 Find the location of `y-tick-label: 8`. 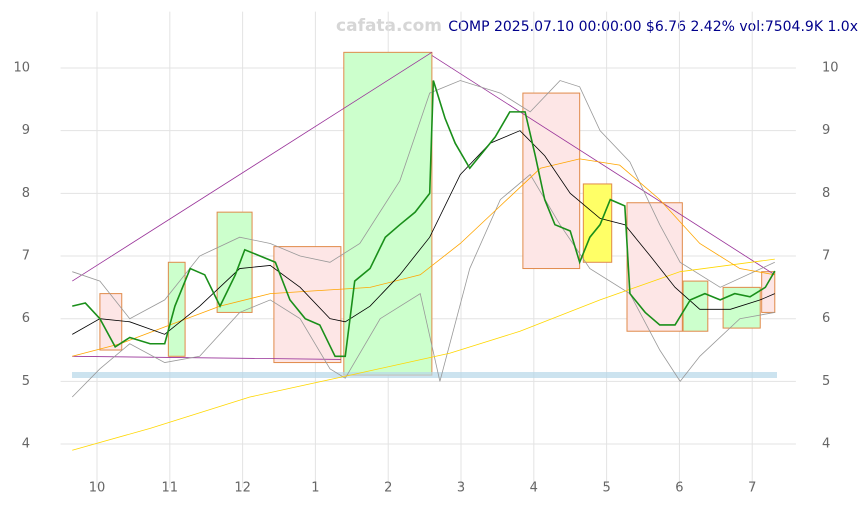

y-tick-label: 8 is located at coordinates (26, 193).